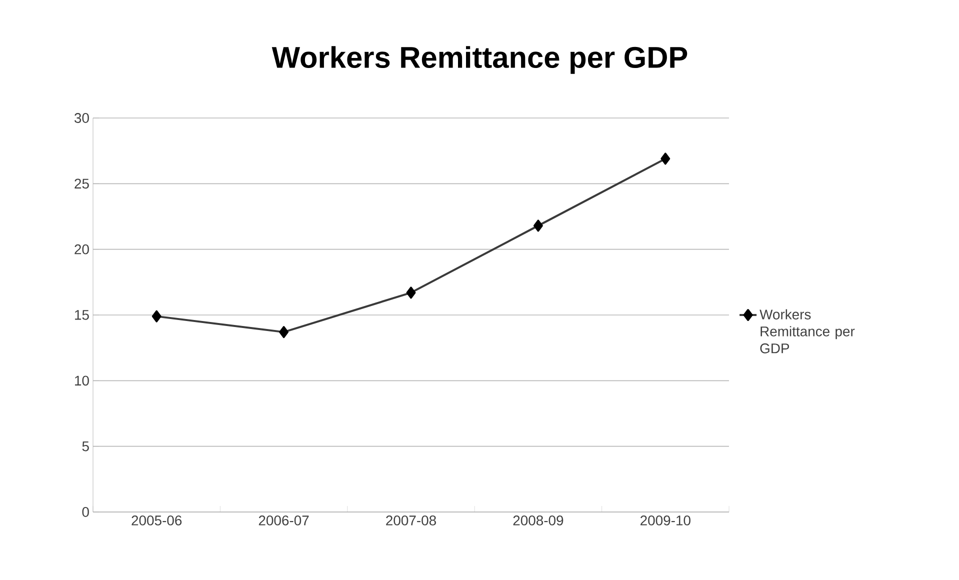 The width and height of the screenshot is (959, 580). What do you see at coordinates (82, 315) in the screenshot?
I see `y-tick-label: 15` at bounding box center [82, 315].